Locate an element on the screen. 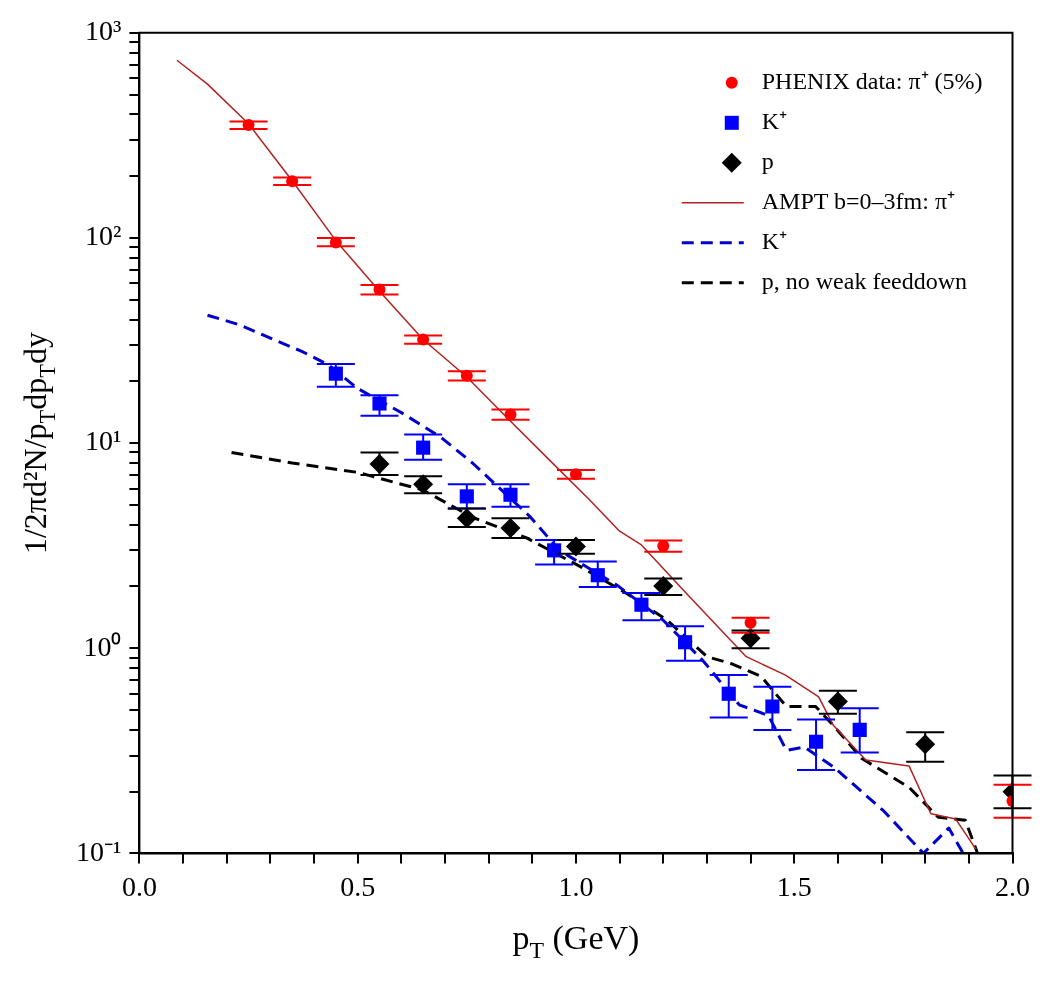 Image resolution: width=1046 pixels, height=984 pixels. x-tick-label: 2.0 is located at coordinates (1012, 886).